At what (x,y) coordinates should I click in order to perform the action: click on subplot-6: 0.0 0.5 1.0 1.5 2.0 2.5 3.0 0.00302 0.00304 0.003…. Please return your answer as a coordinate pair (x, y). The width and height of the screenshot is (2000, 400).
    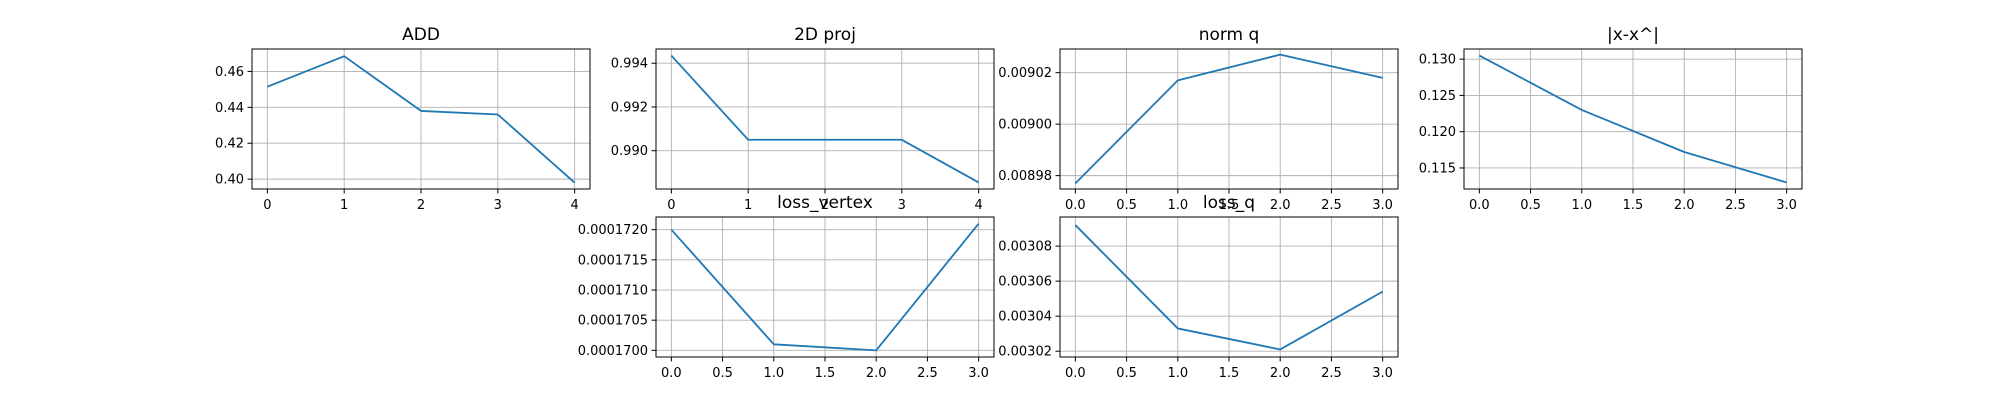
    Looking at the image, I should click on (1198, 287).